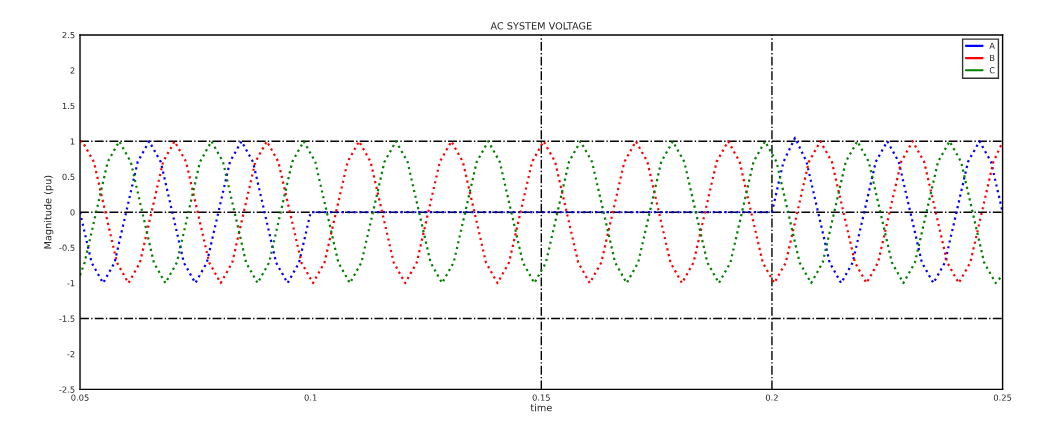  What do you see at coordinates (71, 283) in the screenshot?
I see `y-tick-label: -1` at bounding box center [71, 283].